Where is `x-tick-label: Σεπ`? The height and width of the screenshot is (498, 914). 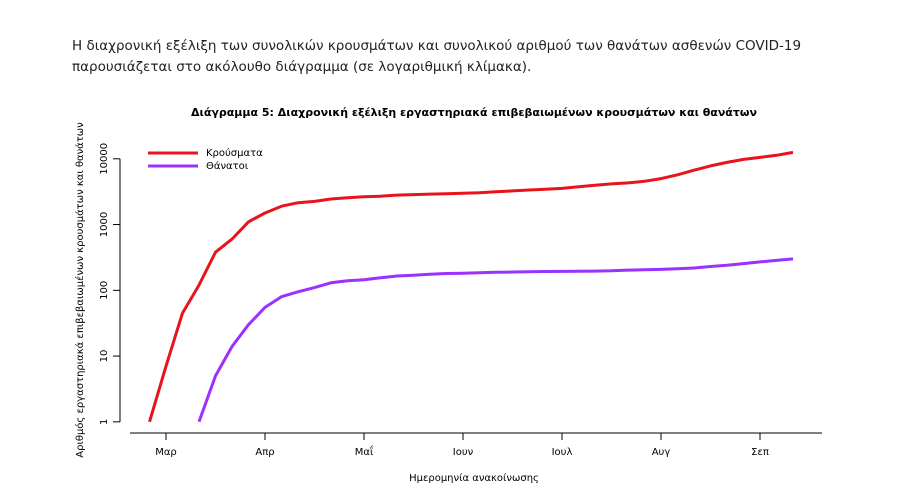
x-tick-label: Σεπ is located at coordinates (760, 452).